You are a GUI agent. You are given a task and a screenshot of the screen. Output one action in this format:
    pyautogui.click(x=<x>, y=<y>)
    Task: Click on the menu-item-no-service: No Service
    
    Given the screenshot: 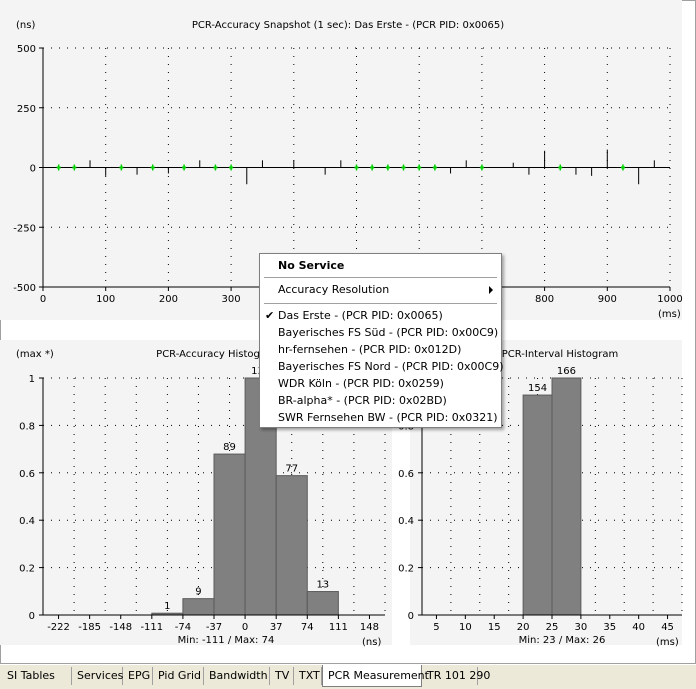 What is the action you would take?
    pyautogui.click(x=380, y=266)
    